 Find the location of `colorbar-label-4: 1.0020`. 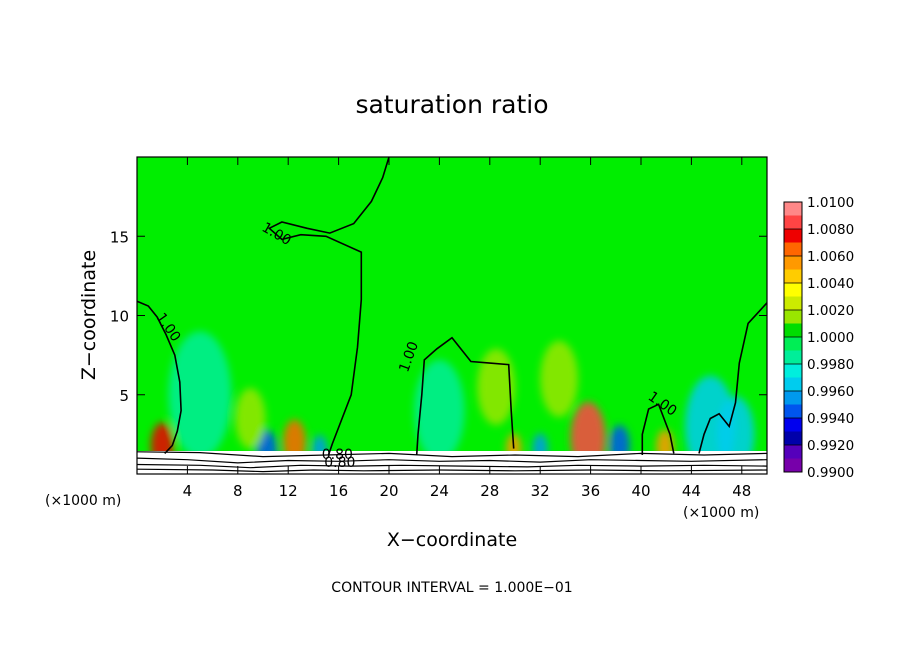

colorbar-label-4: 1.0020 is located at coordinates (830, 311).